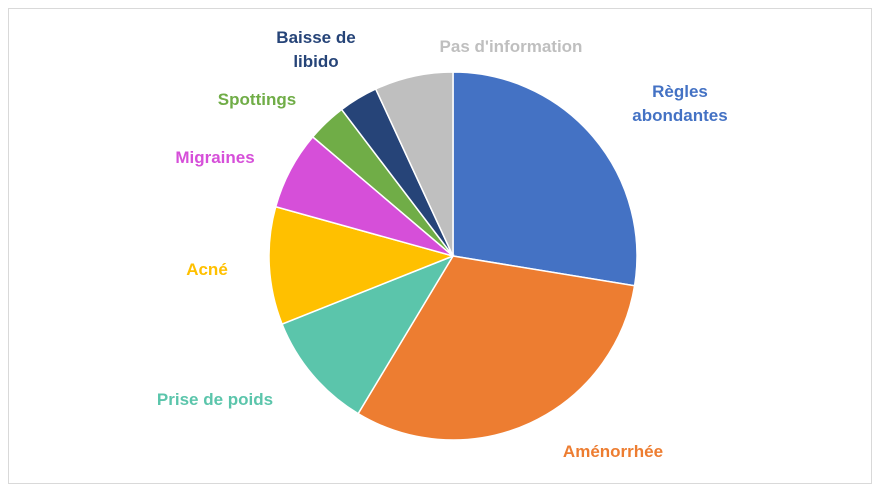  Describe the element at coordinates (215, 399) in the screenshot. I see `slice-label: Prise de poids` at that location.